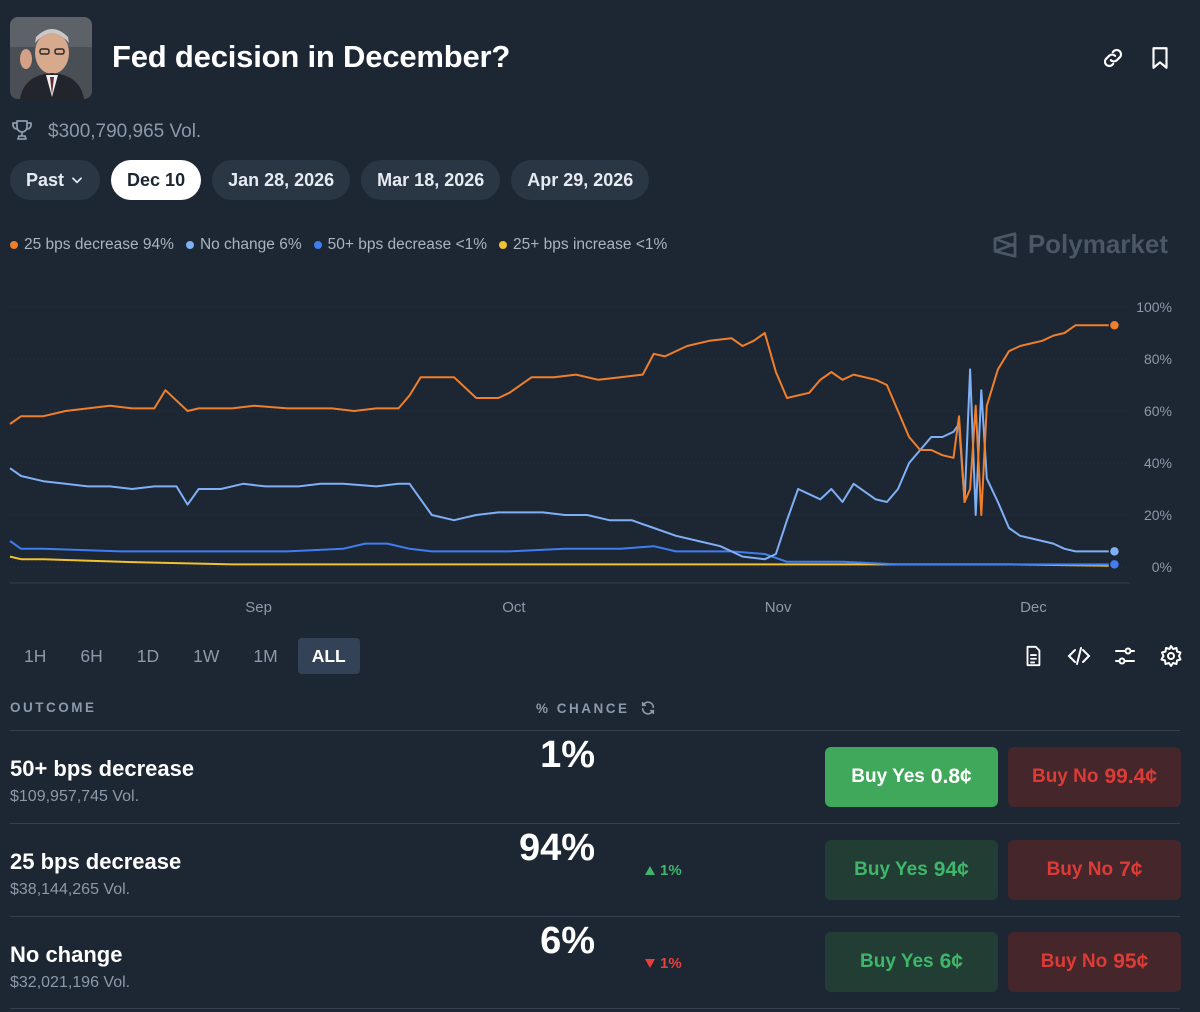 The width and height of the screenshot is (1200, 1012). I want to click on chance-header-label: % CHANCE, so click(583, 708).